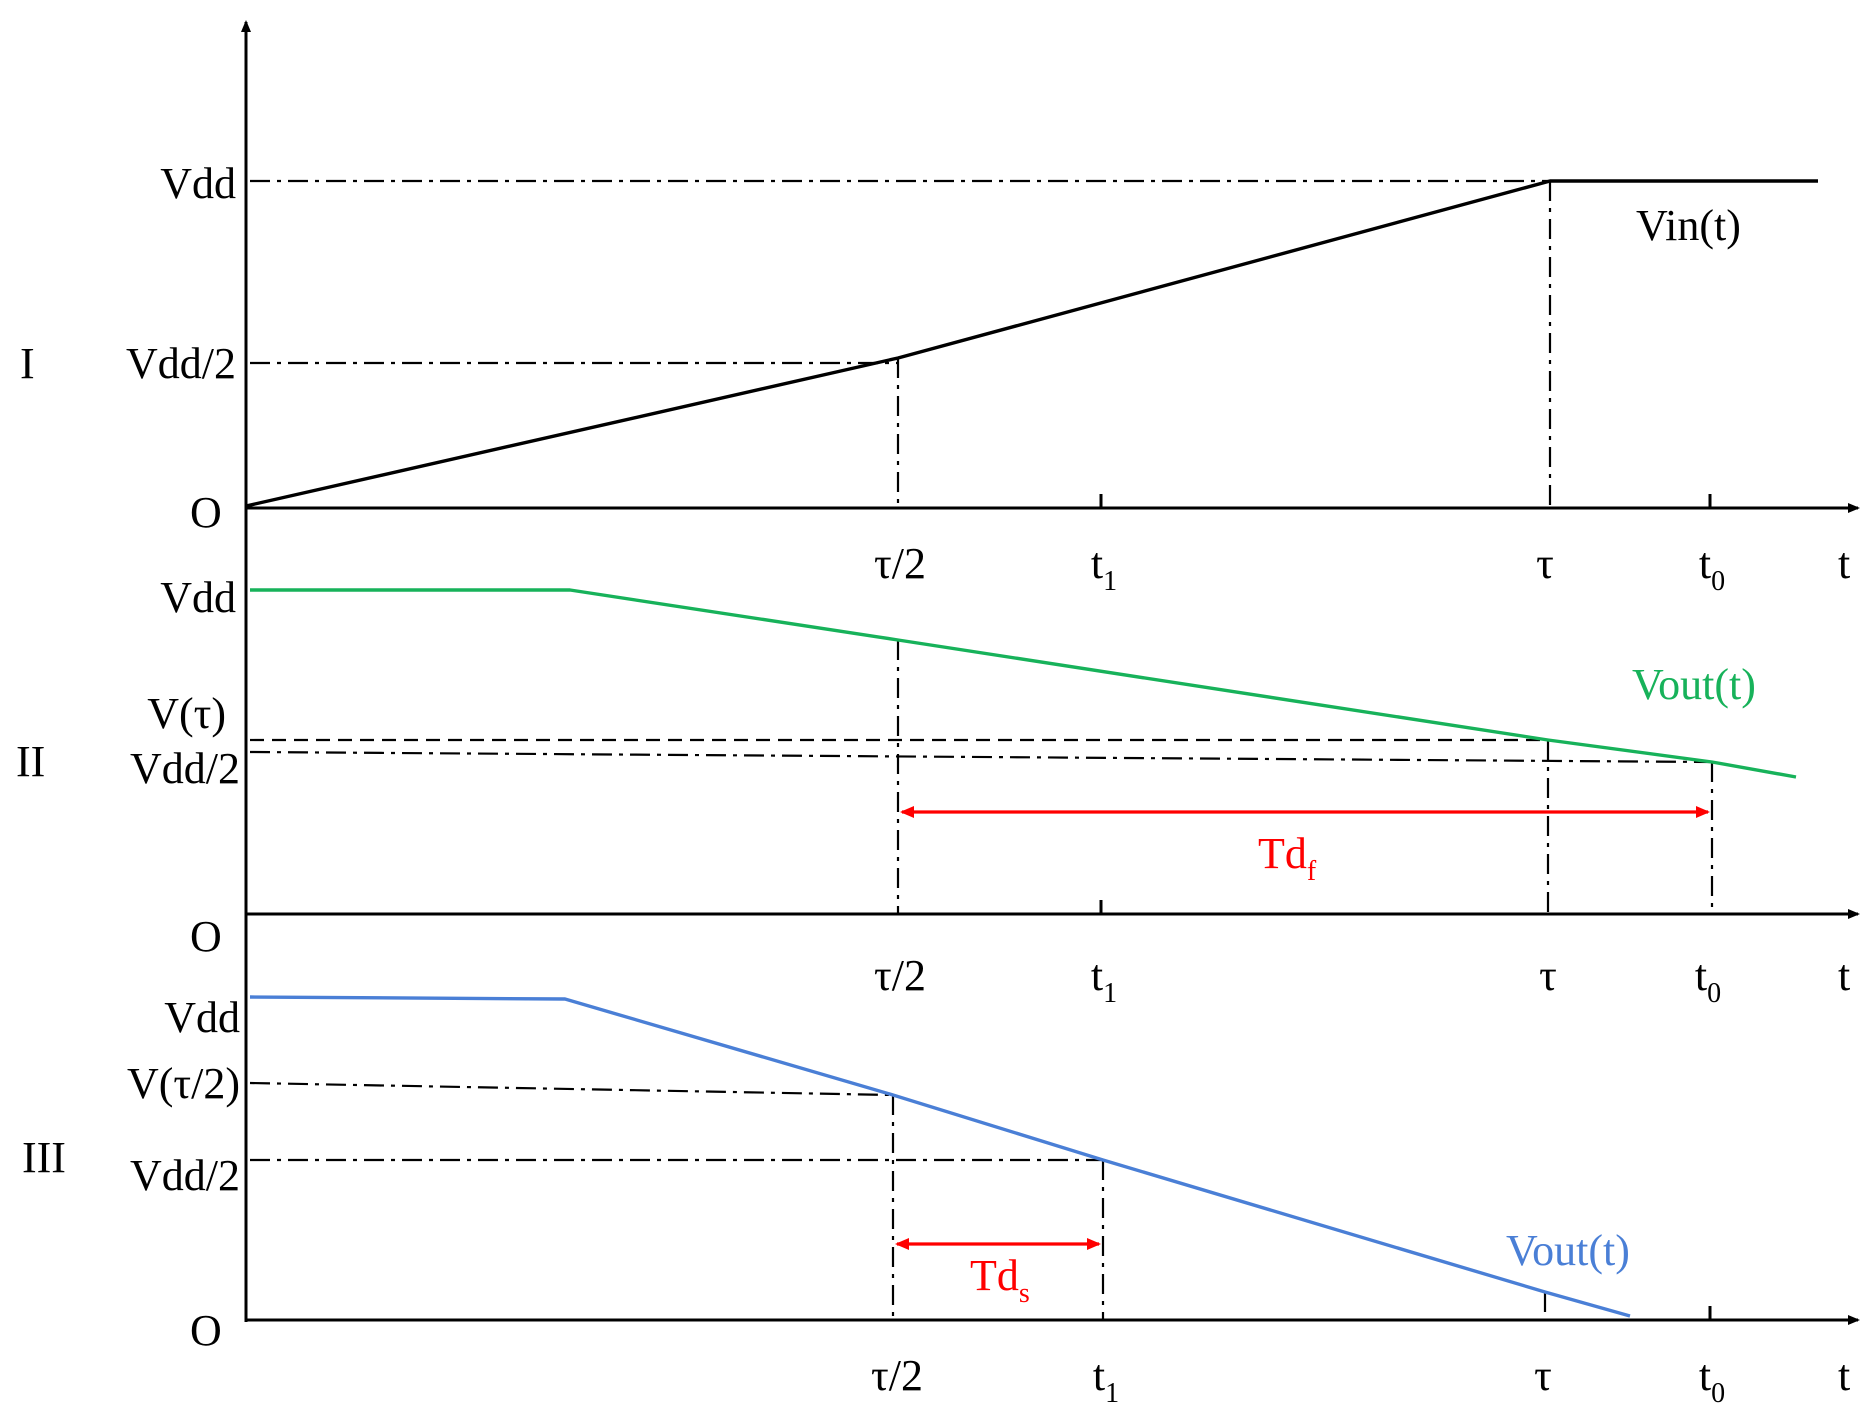  I want to click on curve-label: Vin(t), so click(1688, 225).